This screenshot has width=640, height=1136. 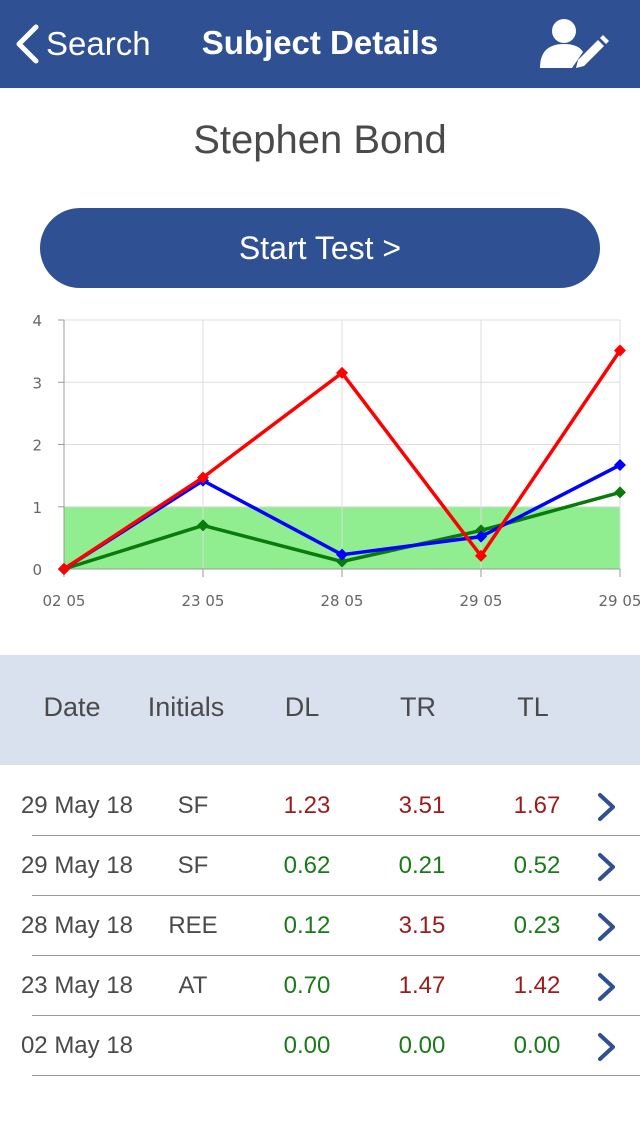 I want to click on row-dl: 0.70, so click(x=307, y=985).